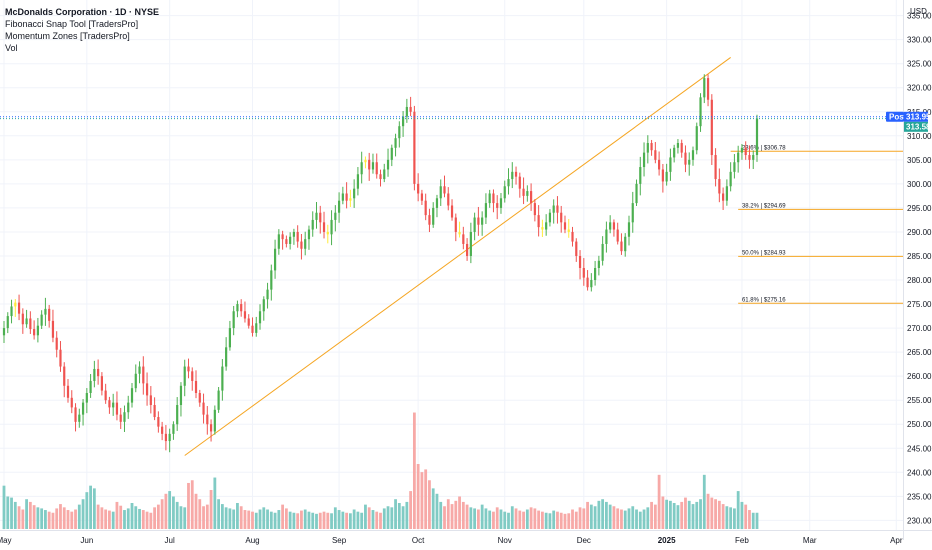 The height and width of the screenshot is (550, 932). What do you see at coordinates (11, 48) in the screenshot?
I see `indicator-volume: Vol` at bounding box center [11, 48].